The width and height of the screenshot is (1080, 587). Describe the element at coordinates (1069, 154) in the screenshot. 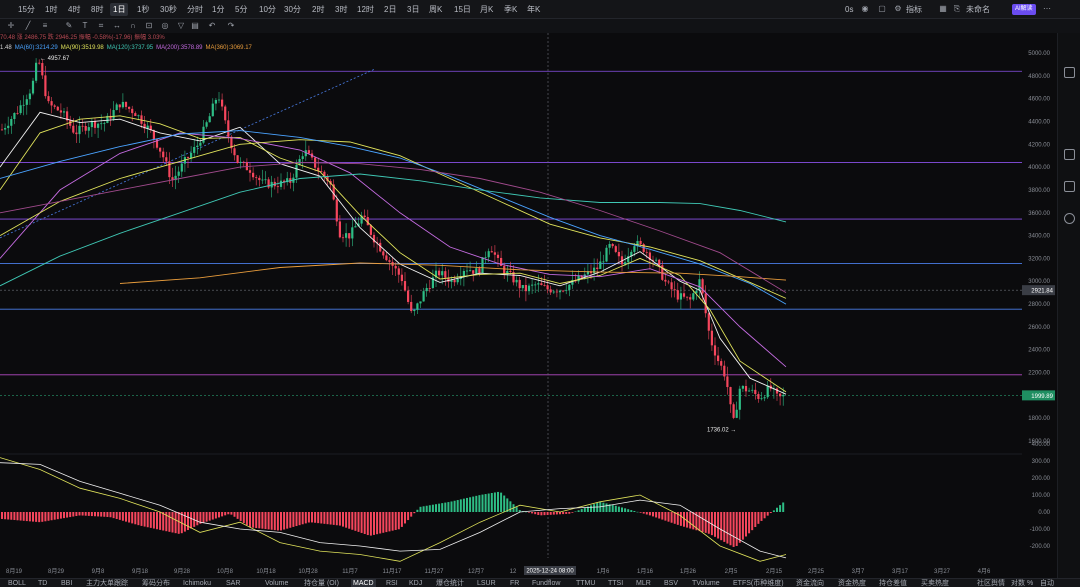

I see `alert-icon` at that location.